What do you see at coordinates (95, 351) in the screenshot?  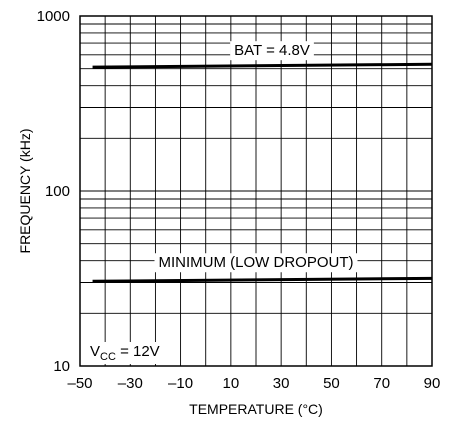 I see `vcc-main: V` at bounding box center [95, 351].